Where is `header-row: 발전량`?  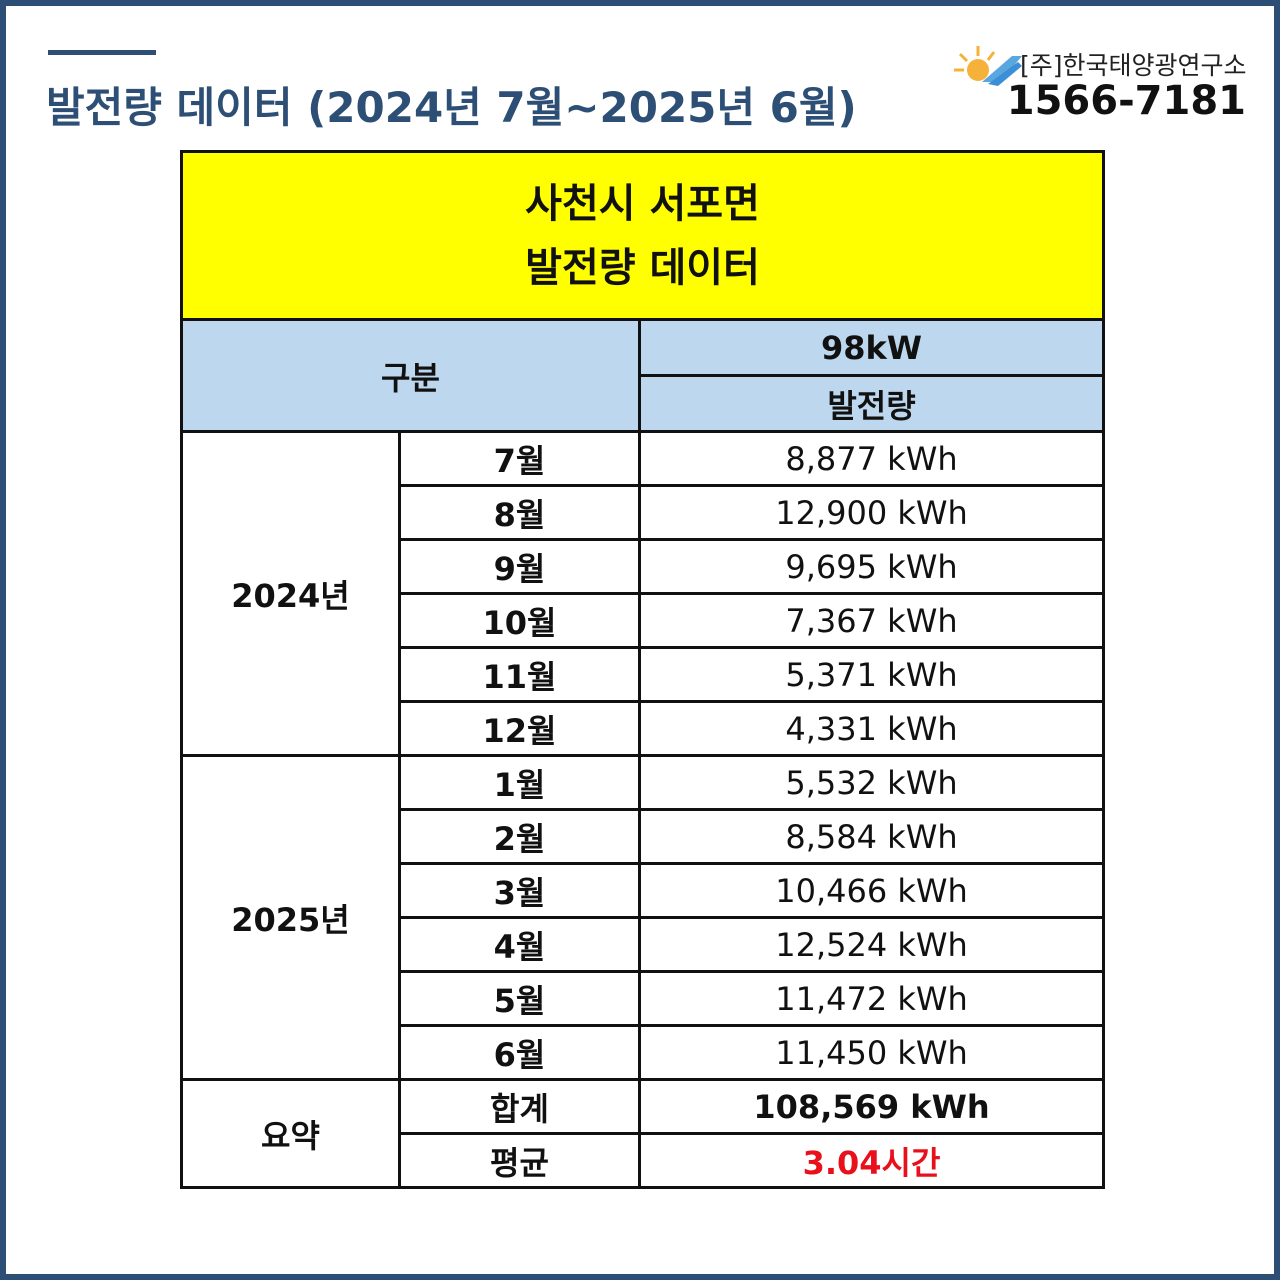 header-row: 발전량 is located at coordinates (644, 403).